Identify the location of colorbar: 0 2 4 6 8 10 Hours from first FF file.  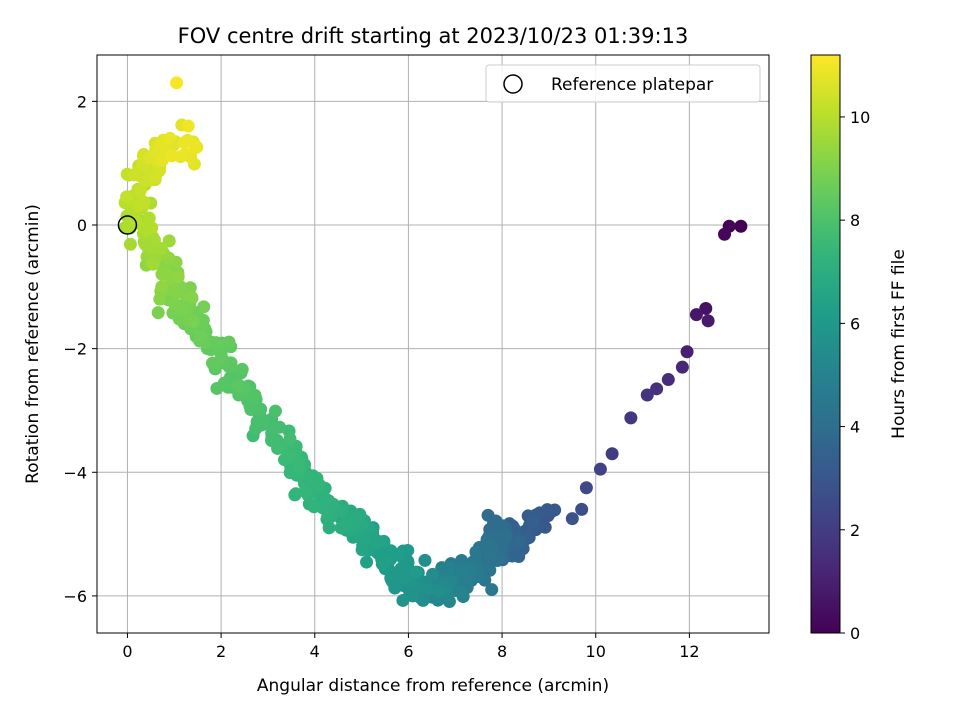
(859, 348).